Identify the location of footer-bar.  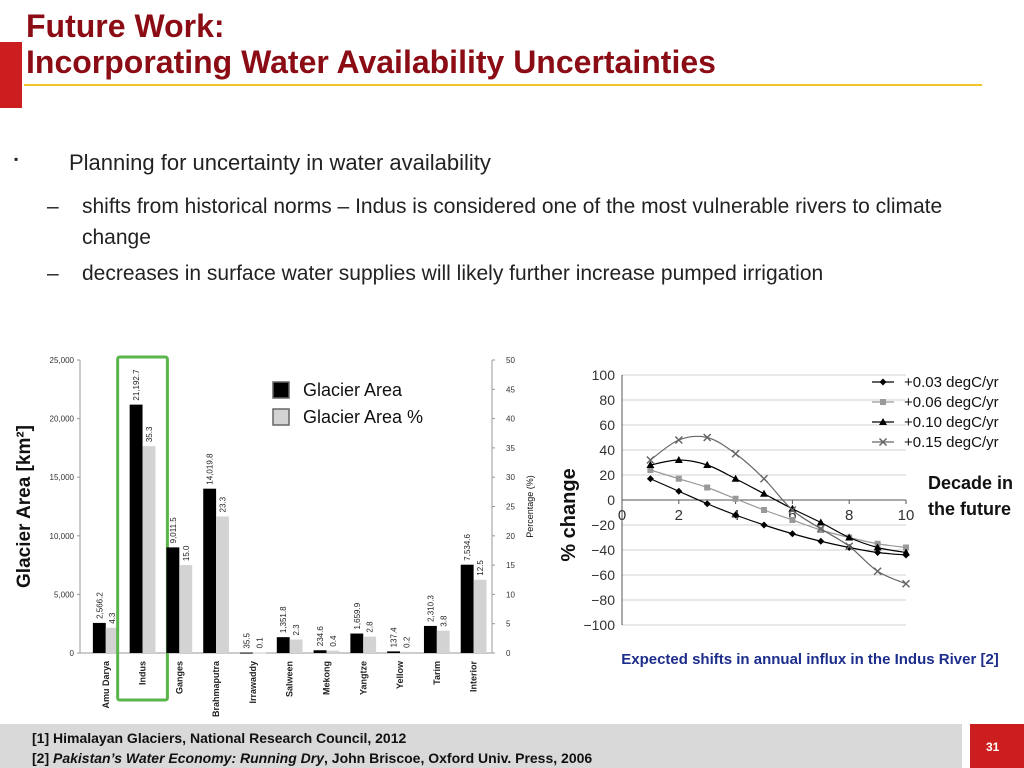
(512, 746).